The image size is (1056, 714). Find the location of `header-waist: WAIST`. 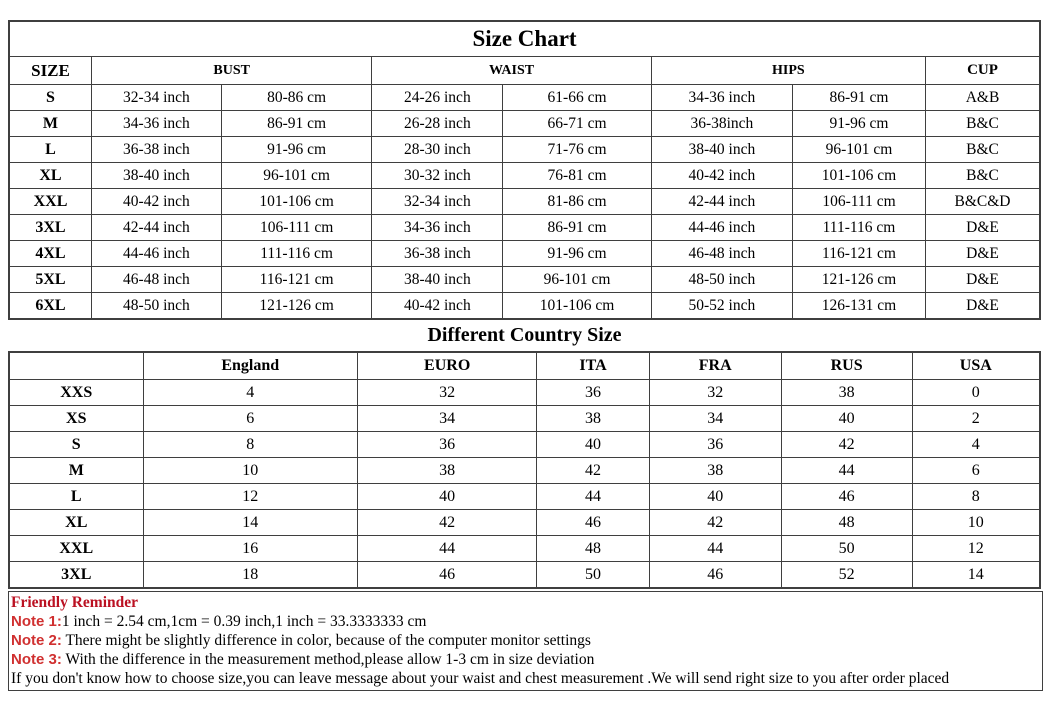

header-waist: WAIST is located at coordinates (511, 70).